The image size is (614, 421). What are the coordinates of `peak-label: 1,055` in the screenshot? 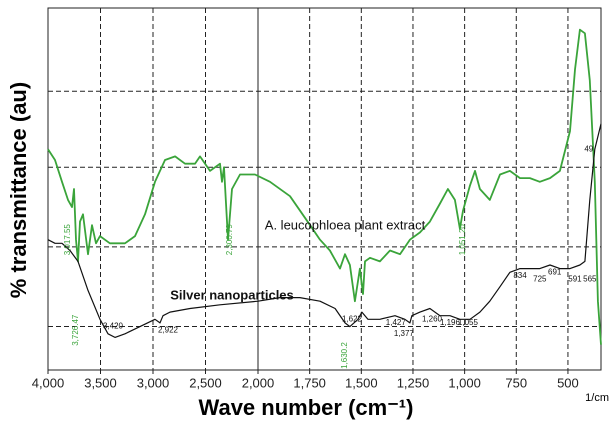 It's located at (468, 322).